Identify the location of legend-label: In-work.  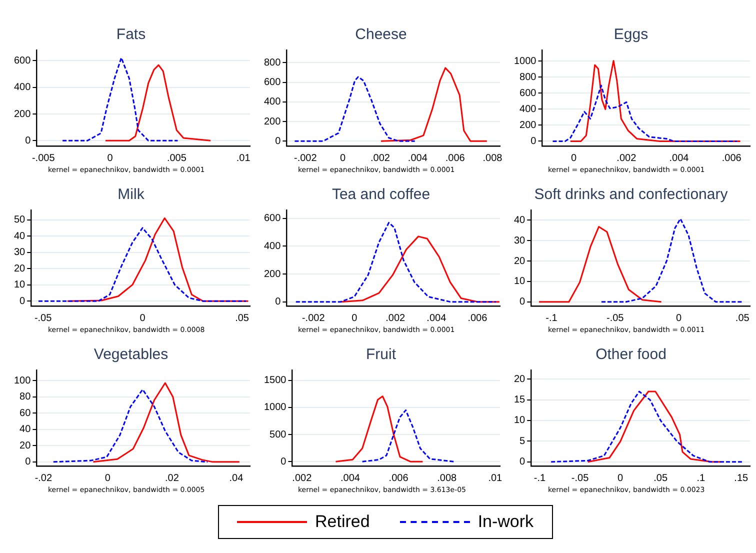
(506, 522).